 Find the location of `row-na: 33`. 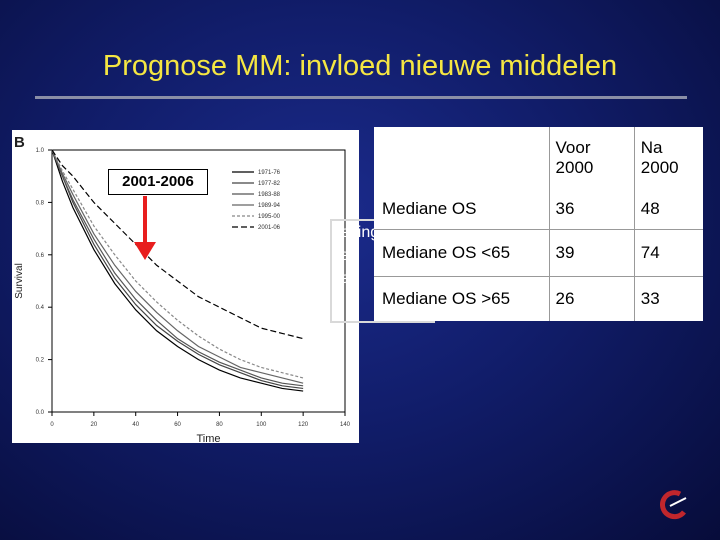

row-na: 33 is located at coordinates (668, 298).